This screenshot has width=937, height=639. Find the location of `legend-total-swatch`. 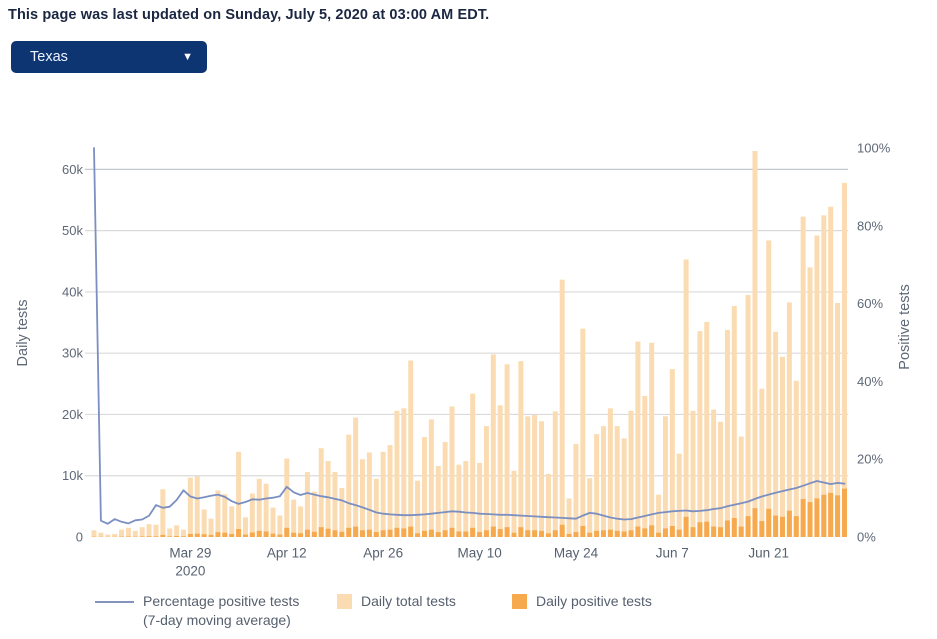

legend-total-swatch is located at coordinates (344, 601).